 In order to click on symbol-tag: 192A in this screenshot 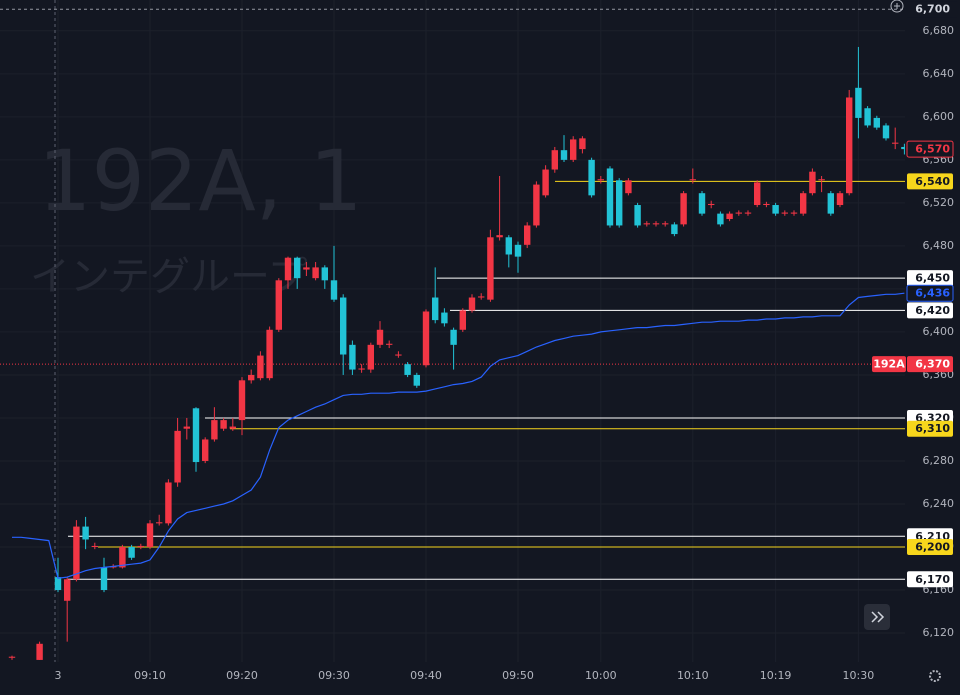, I will do `click(889, 364)`.